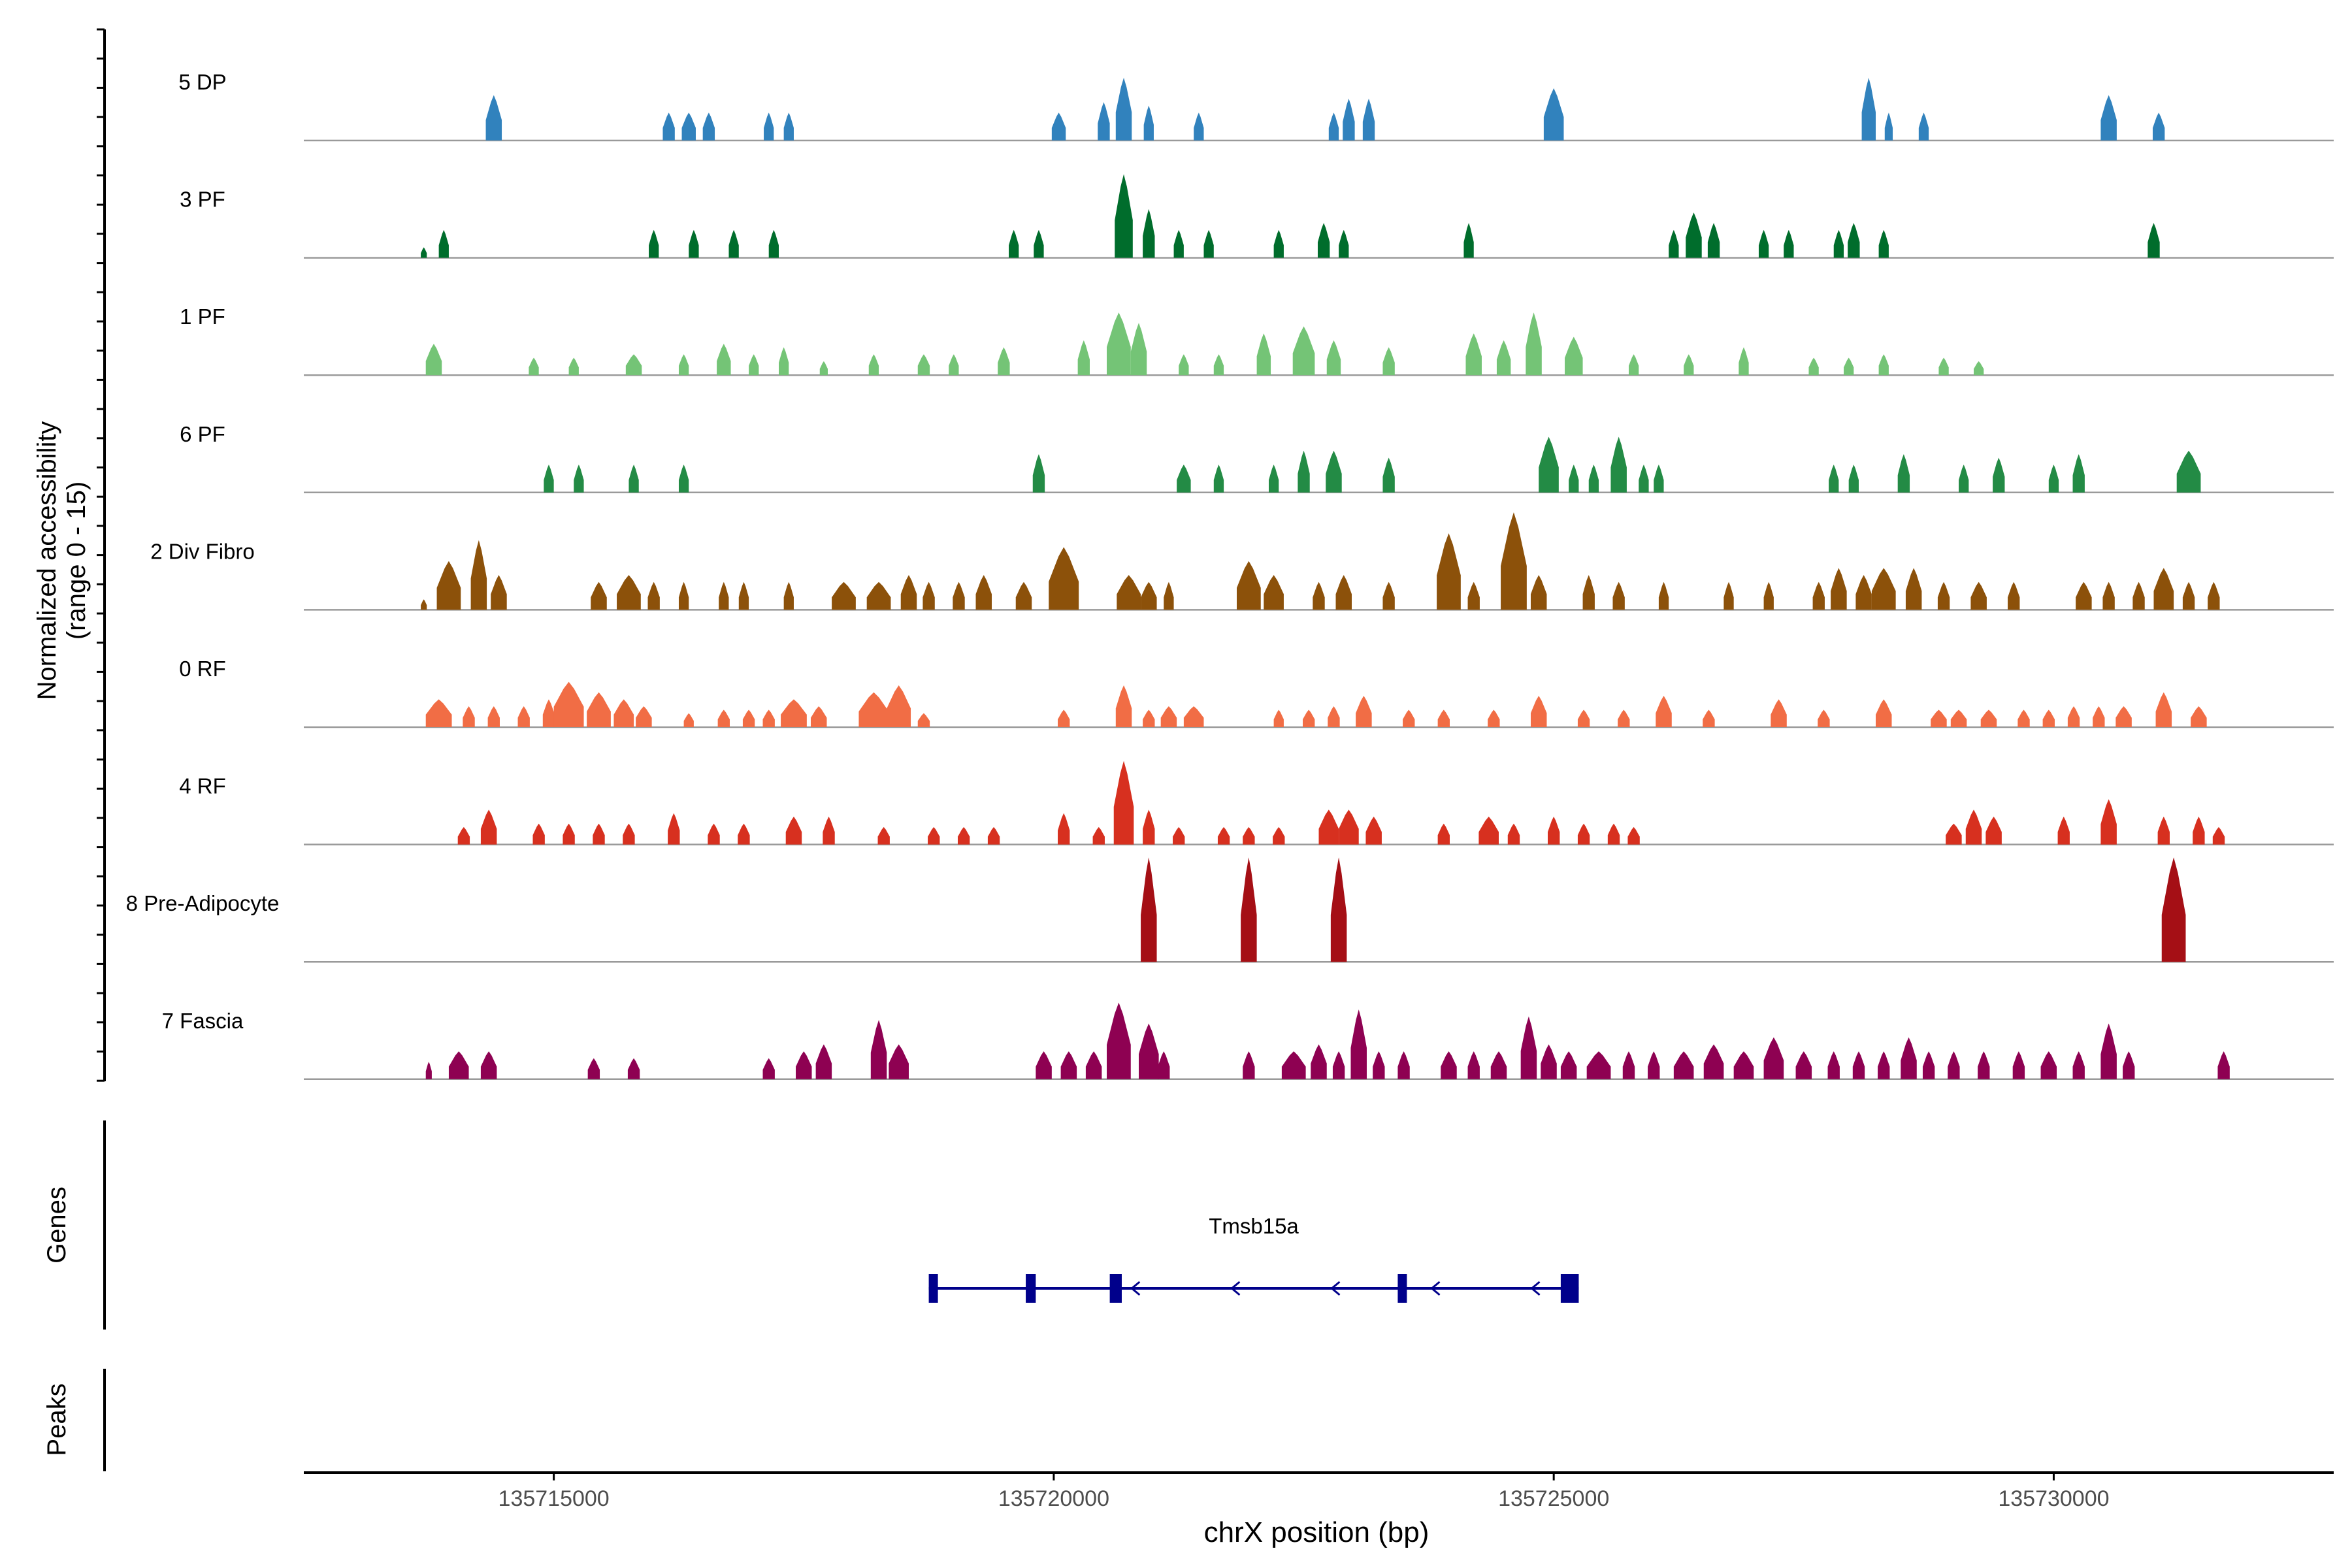 Image resolution: width=2352 pixels, height=1568 pixels. What do you see at coordinates (202, 316) in the screenshot?
I see `track-label: 1 PF` at bounding box center [202, 316].